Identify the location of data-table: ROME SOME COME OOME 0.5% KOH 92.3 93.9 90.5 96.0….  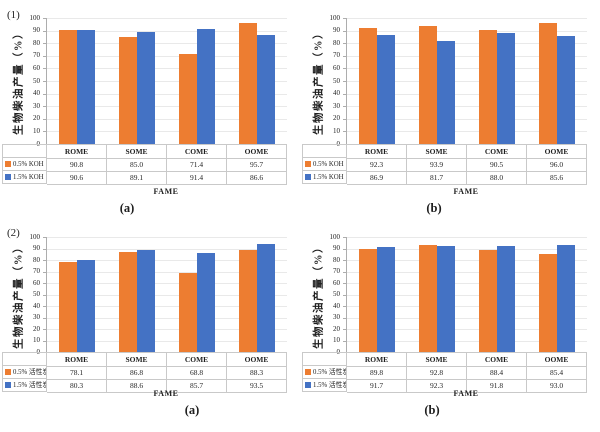
(444, 164).